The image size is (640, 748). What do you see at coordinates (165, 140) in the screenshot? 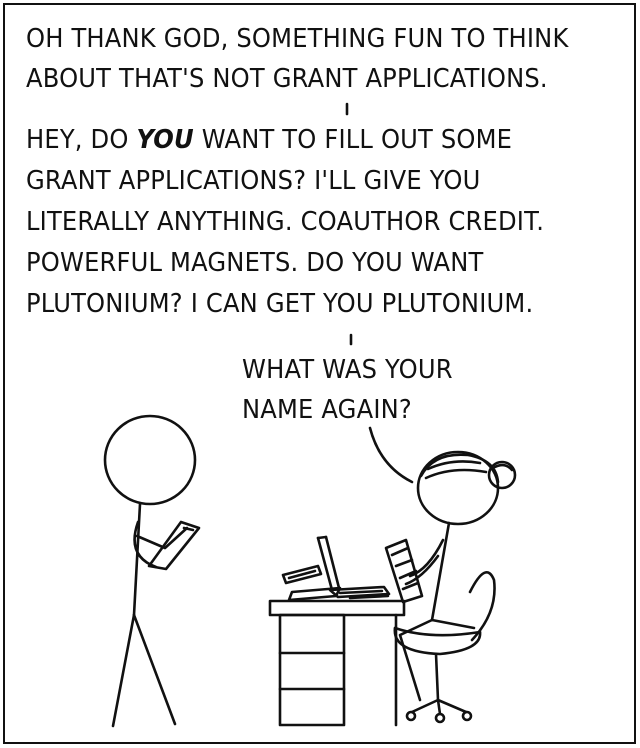
I see `speech-emphasis: YOU` at bounding box center [165, 140].